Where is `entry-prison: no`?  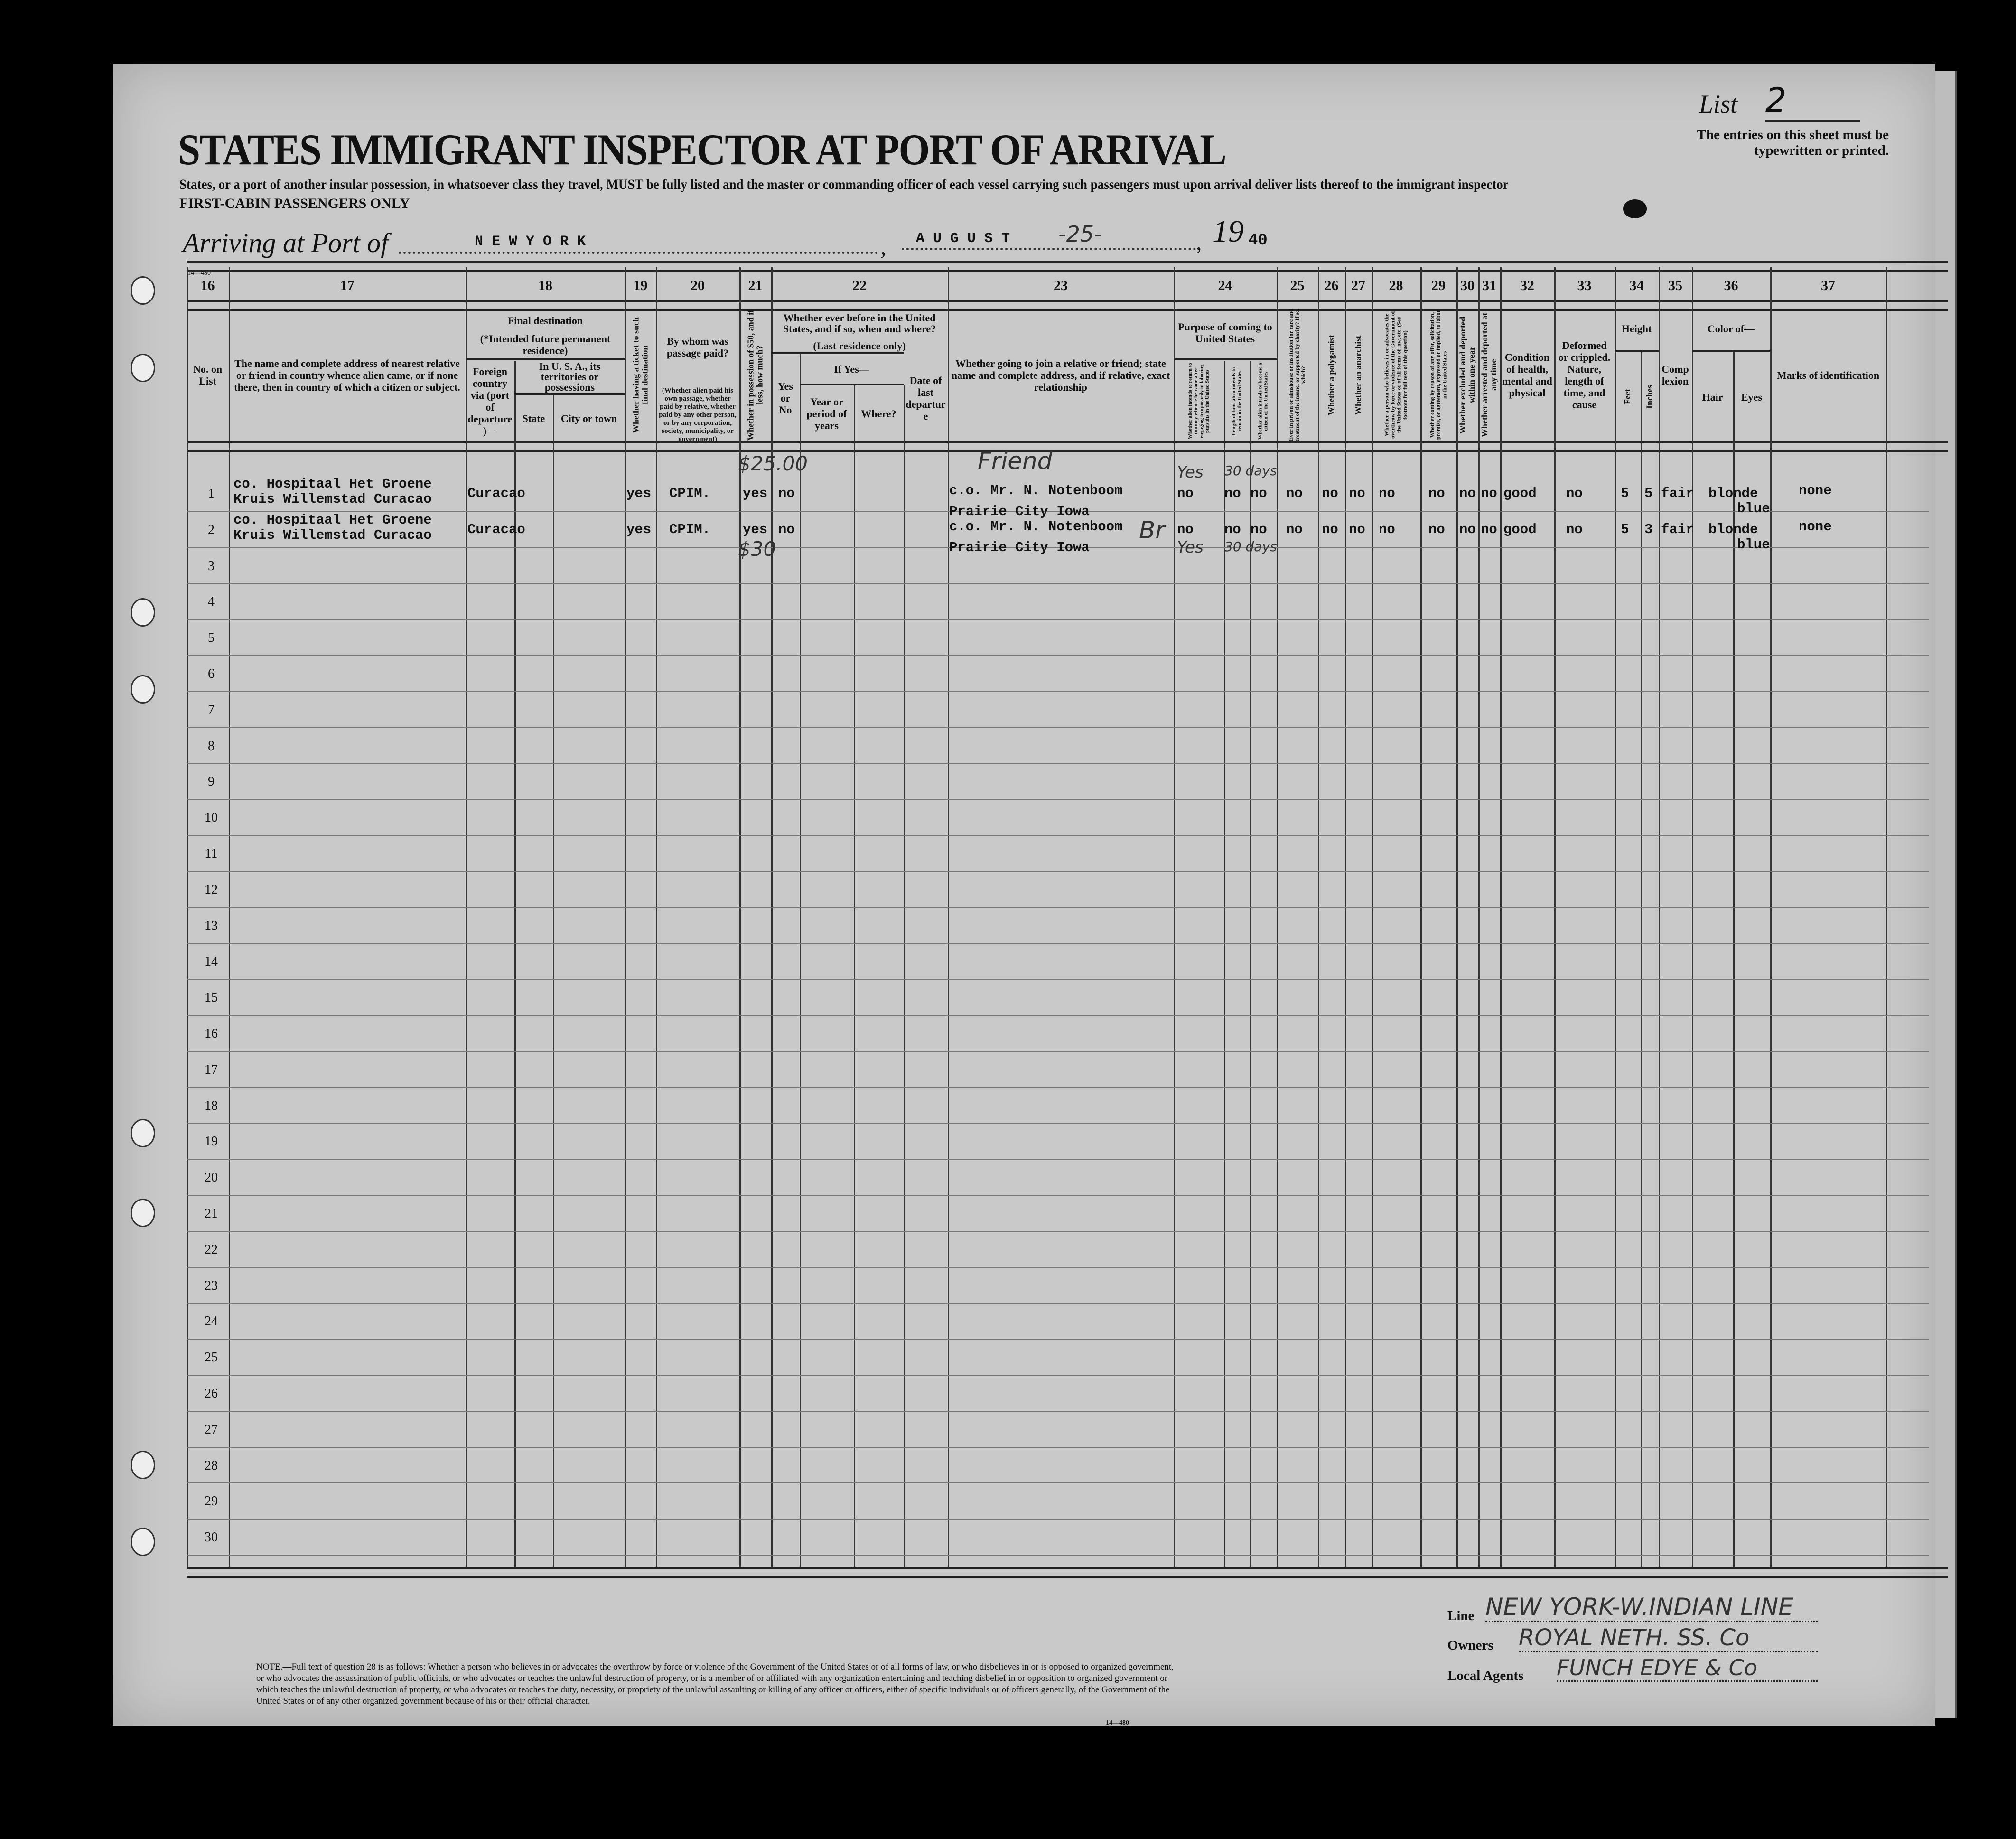 entry-prison: no is located at coordinates (1294, 529).